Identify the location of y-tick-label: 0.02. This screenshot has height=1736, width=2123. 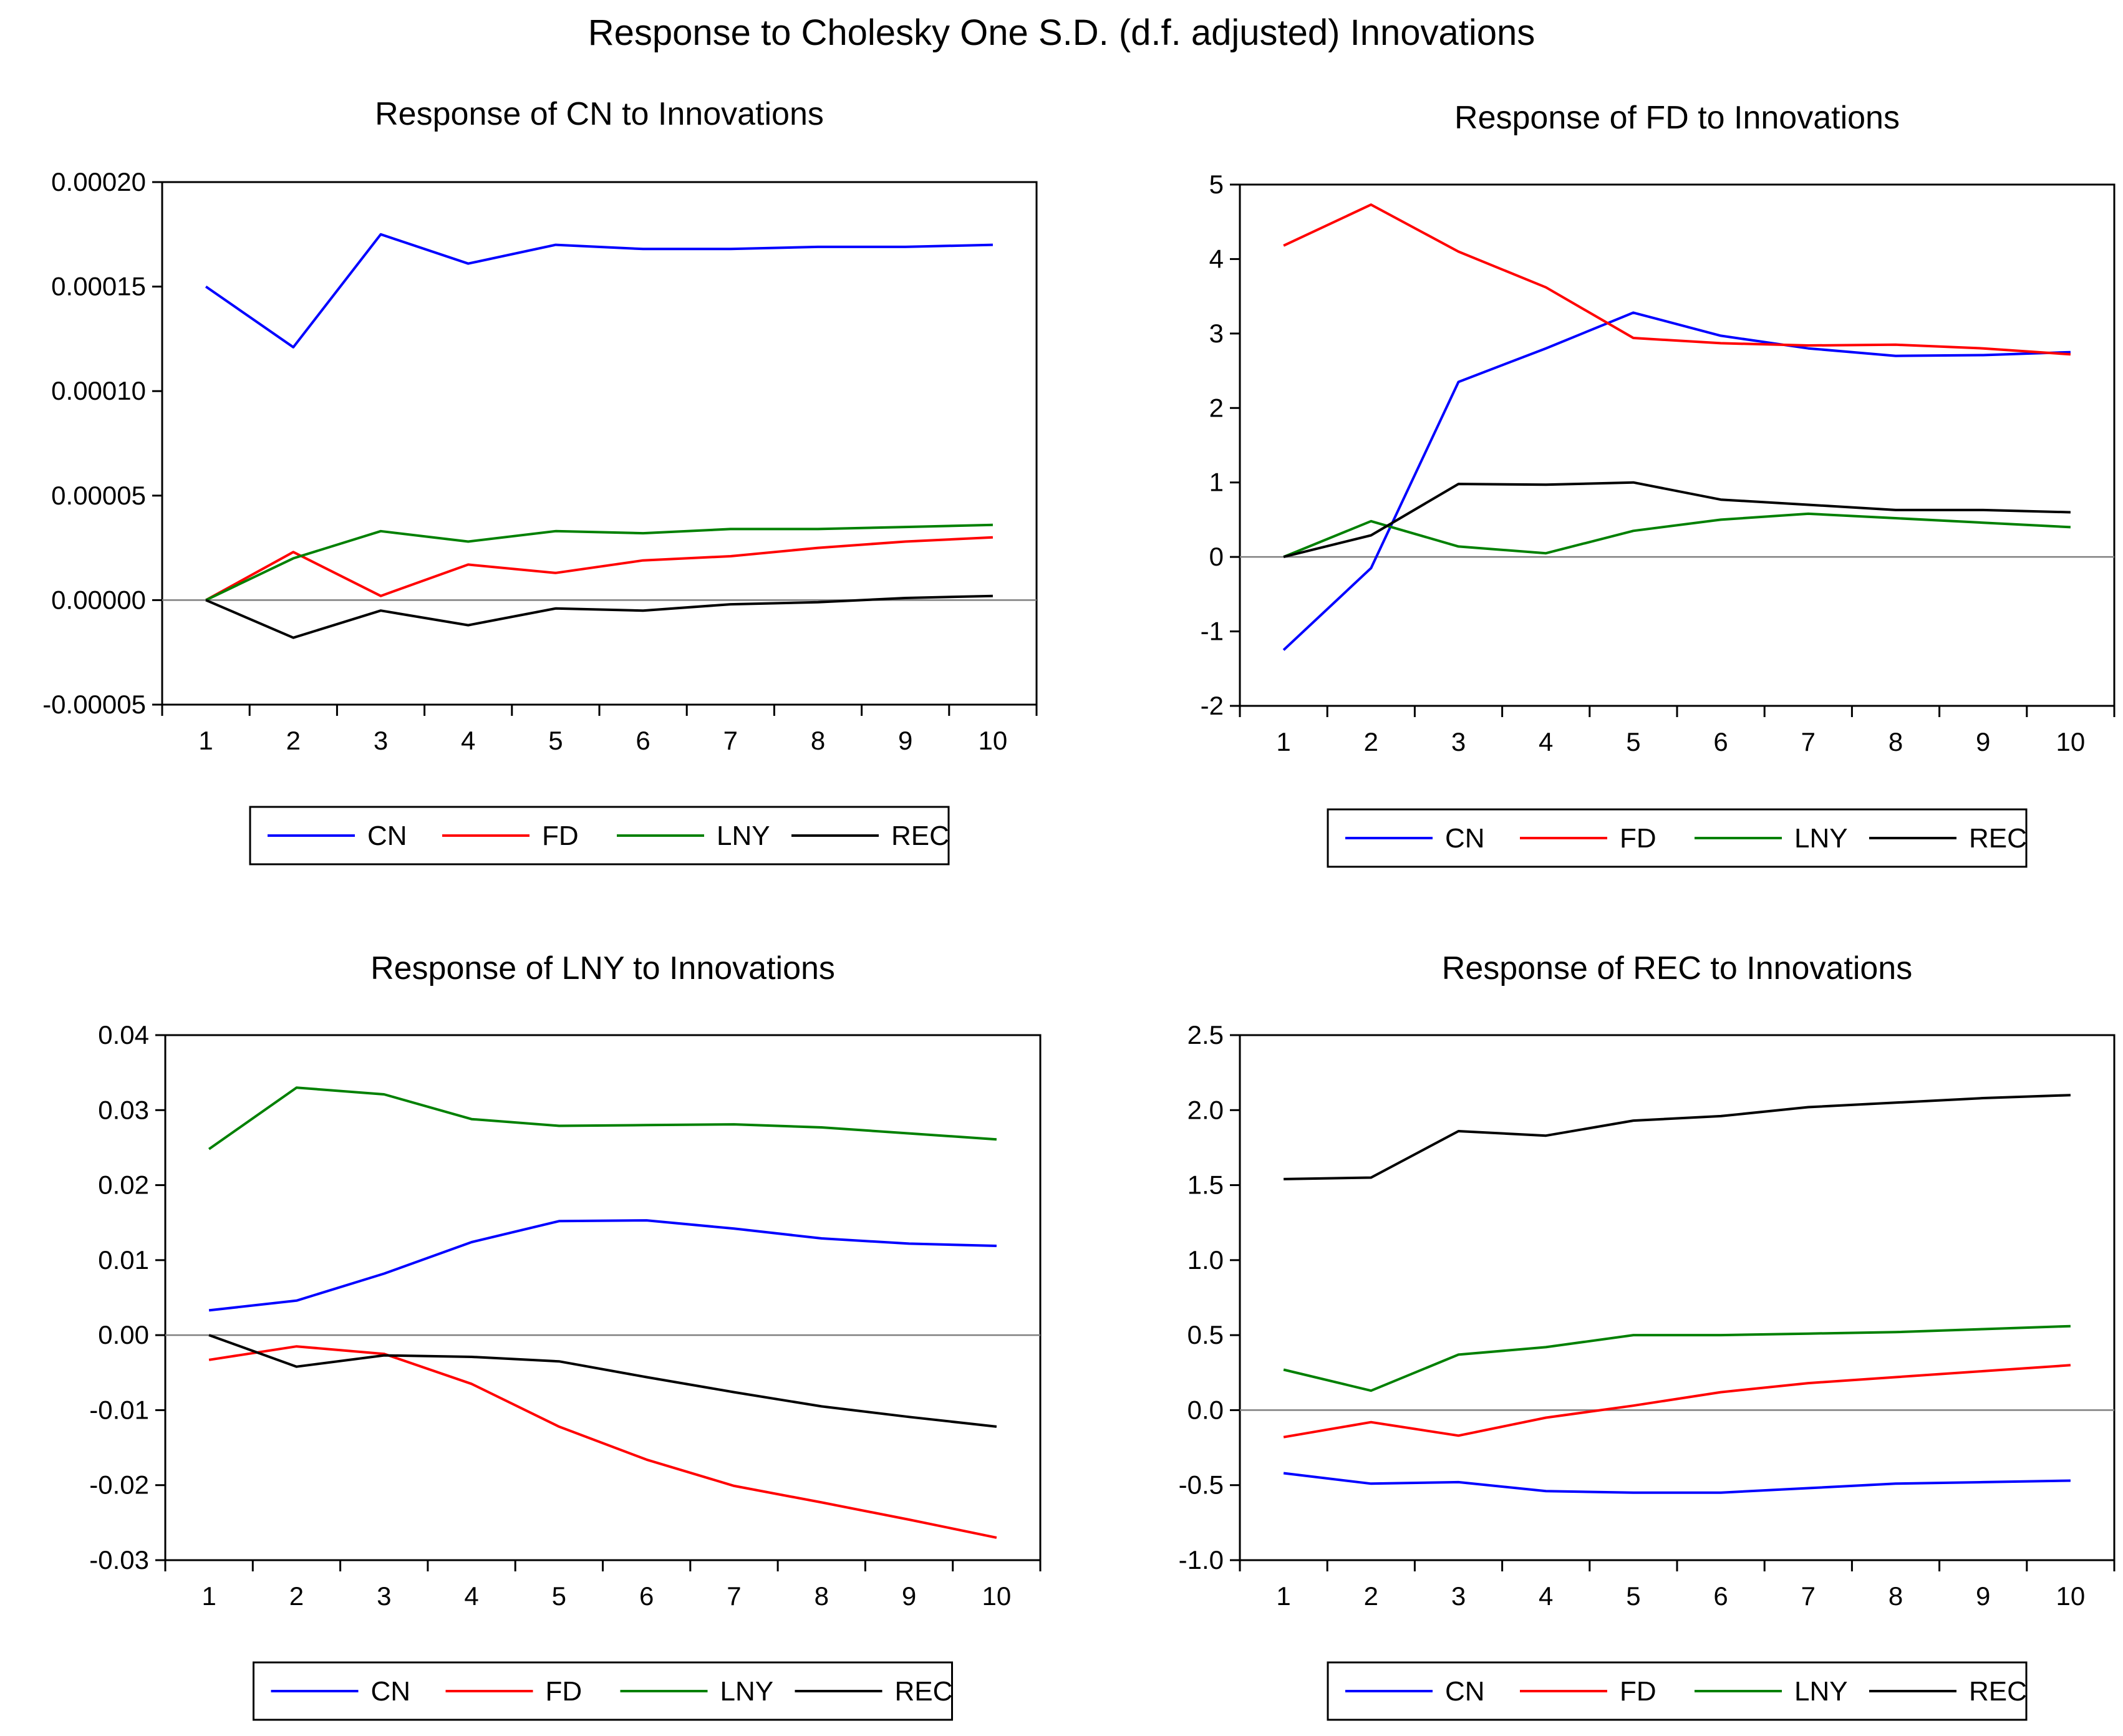
(123, 1185).